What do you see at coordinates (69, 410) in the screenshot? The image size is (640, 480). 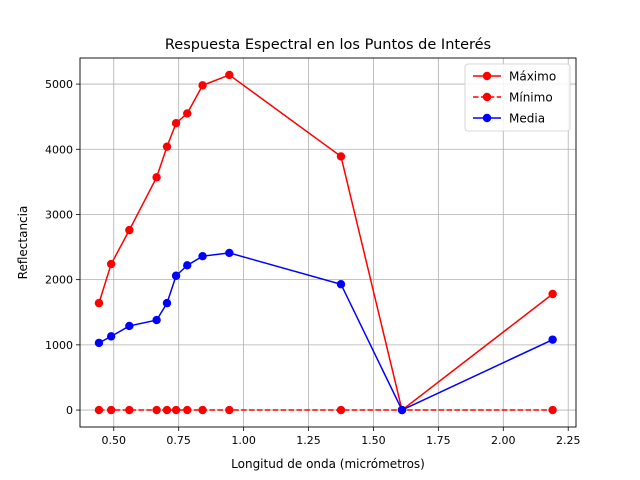 I see `y-tick-label: 0` at bounding box center [69, 410].